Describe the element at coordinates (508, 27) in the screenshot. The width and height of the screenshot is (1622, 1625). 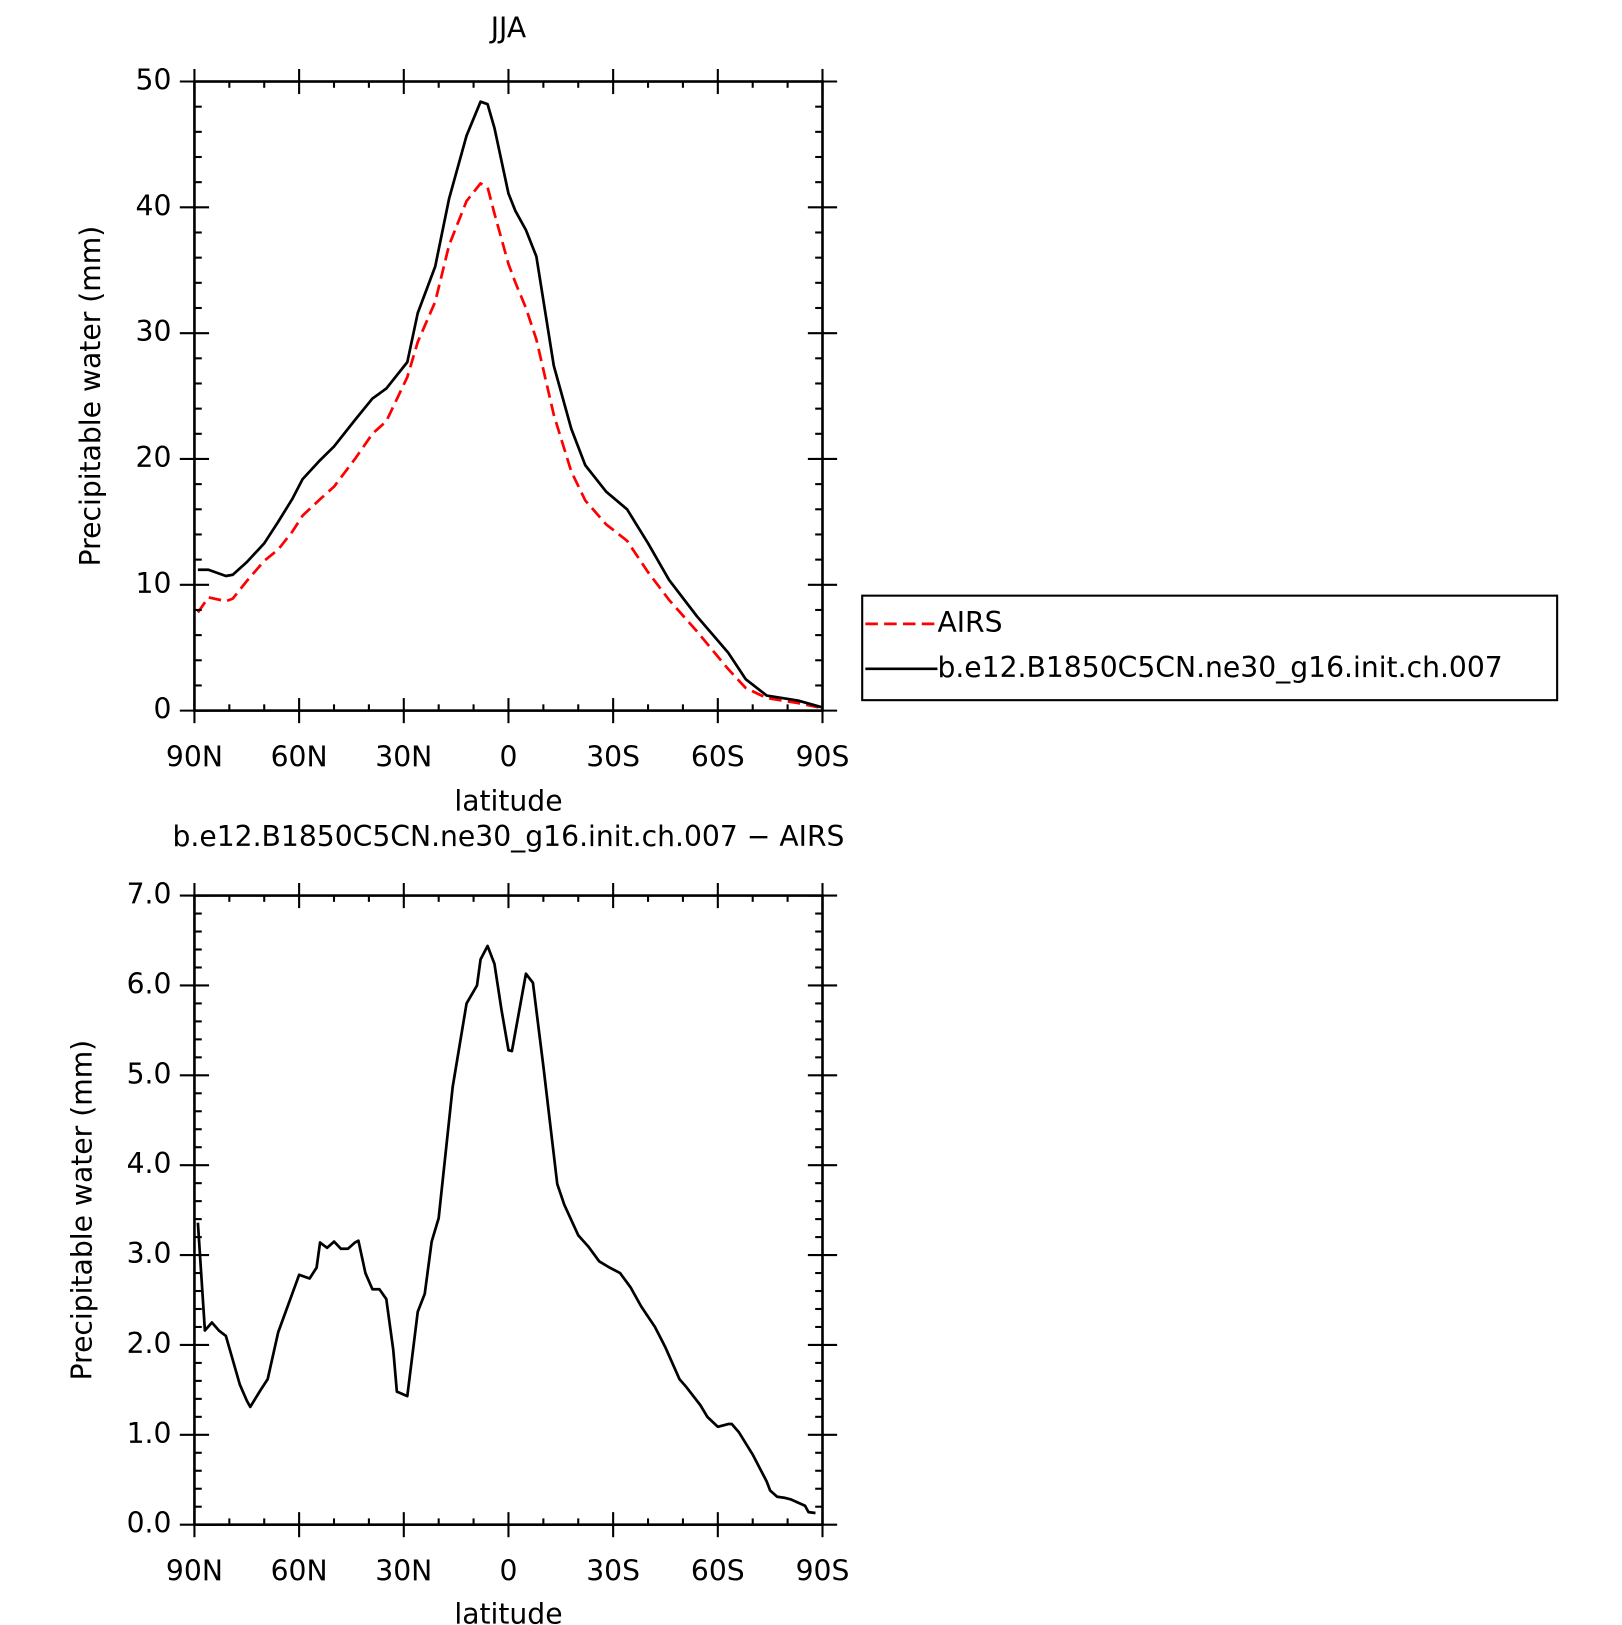
I see `chart-title: JJA` at that location.